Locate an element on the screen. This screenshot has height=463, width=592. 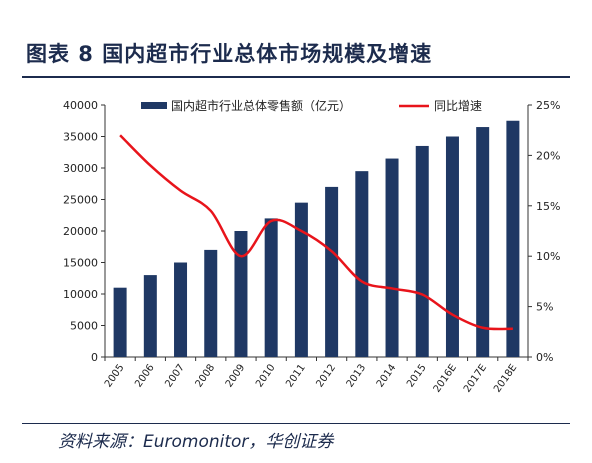
x-tick-label: 2011 is located at coordinates (296, 375).